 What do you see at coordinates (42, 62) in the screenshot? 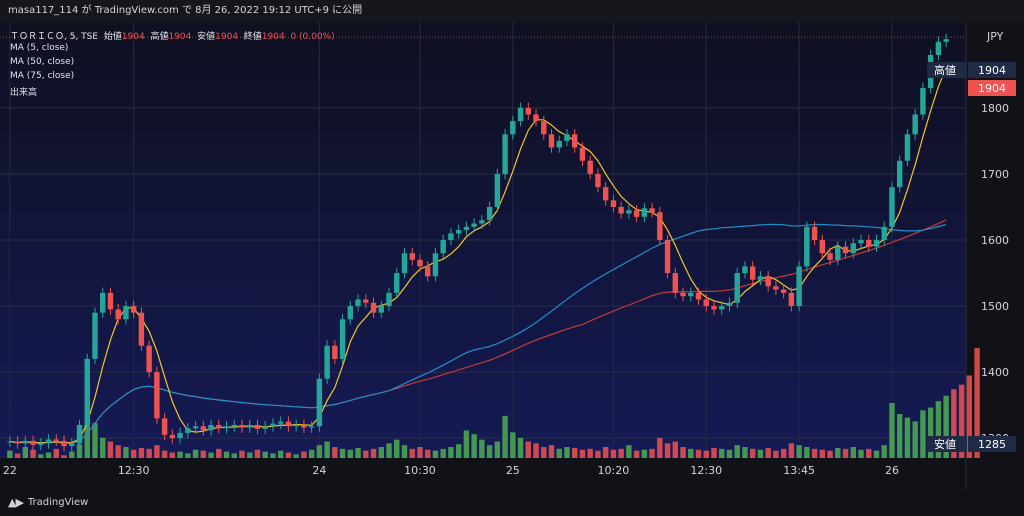
I see `legend-ma50: MA (50, close)` at bounding box center [42, 62].